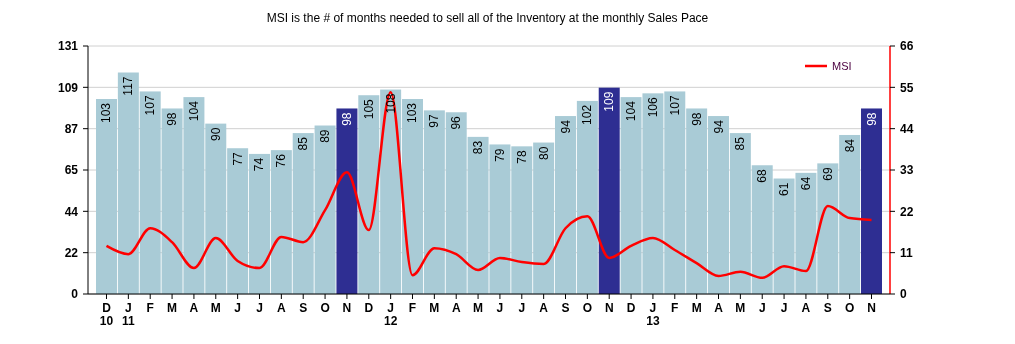 Image resolution: width=1015 pixels, height=344 pixels. What do you see at coordinates (907, 128) in the screenshot?
I see `y2-tick-label: 44` at bounding box center [907, 128].